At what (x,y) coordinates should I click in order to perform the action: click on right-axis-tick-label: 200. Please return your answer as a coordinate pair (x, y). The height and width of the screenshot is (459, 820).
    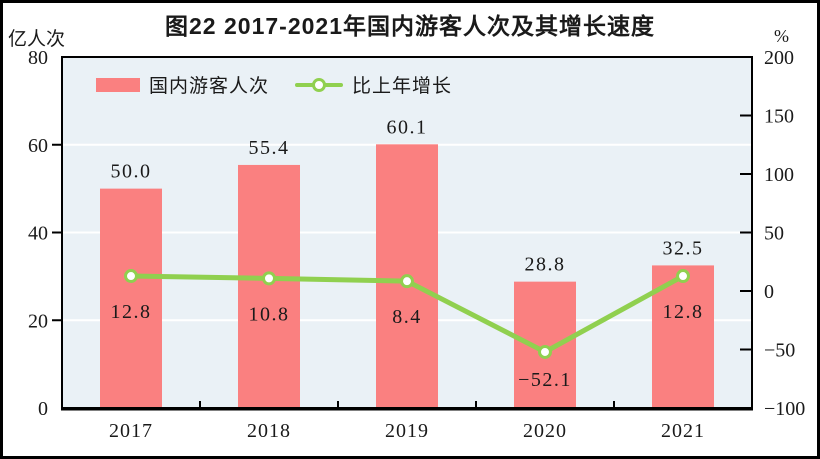
    Looking at the image, I should click on (779, 58).